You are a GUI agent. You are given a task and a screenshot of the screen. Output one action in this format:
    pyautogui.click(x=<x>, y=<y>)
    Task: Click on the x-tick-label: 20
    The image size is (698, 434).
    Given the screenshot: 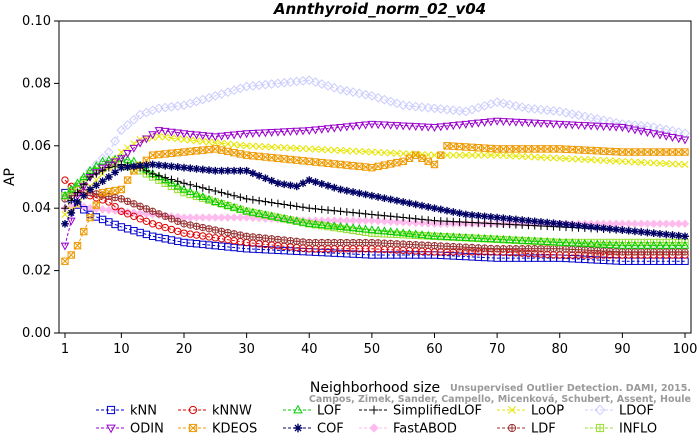 What is the action you would take?
    pyautogui.click(x=184, y=349)
    